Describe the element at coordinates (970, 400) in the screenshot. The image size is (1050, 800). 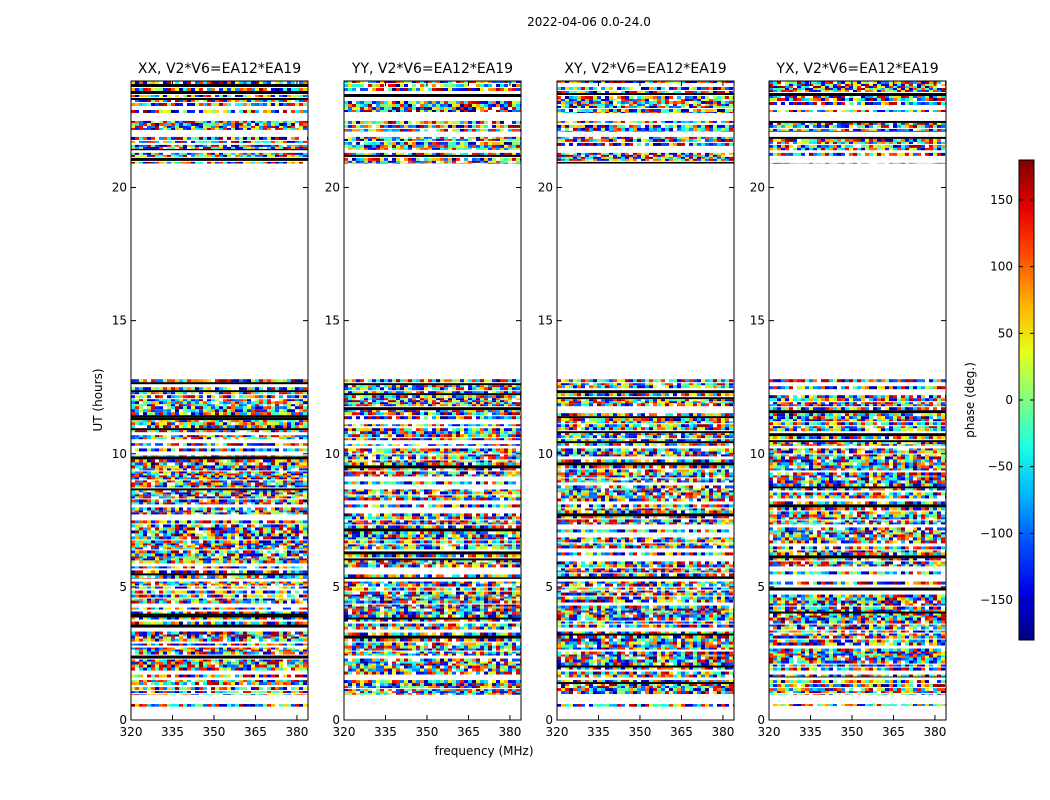
I see `colorbar-label: phase (deg.)` at that location.